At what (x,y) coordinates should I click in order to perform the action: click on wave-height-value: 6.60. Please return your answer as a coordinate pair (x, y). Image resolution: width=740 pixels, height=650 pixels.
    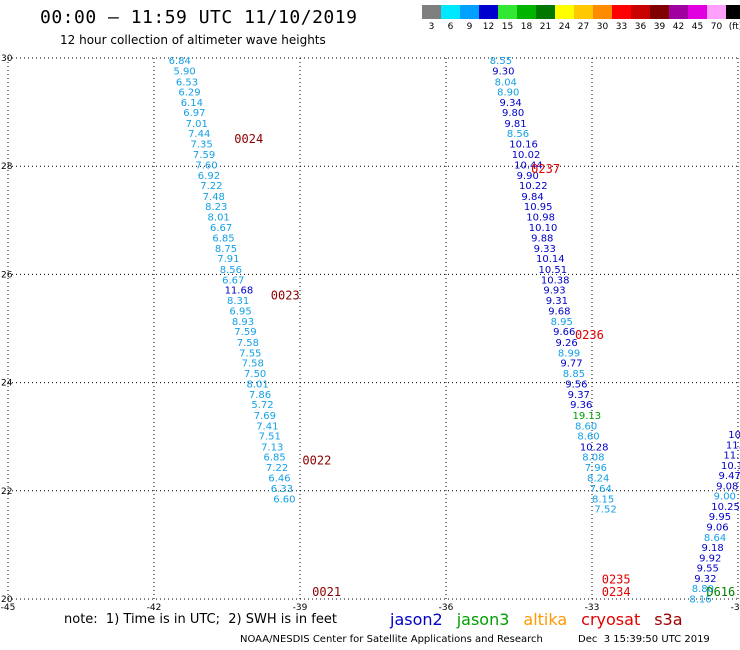
    Looking at the image, I should click on (284, 499).